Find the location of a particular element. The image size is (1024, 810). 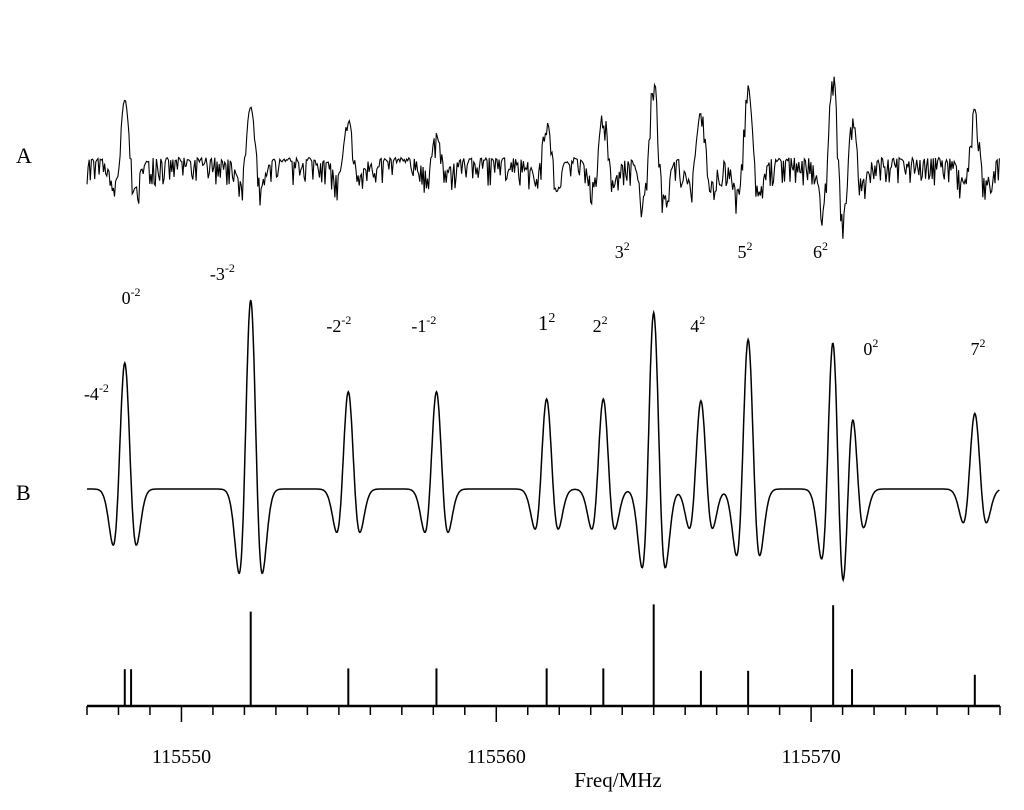

peak-label-base: -1 is located at coordinates (418, 326).